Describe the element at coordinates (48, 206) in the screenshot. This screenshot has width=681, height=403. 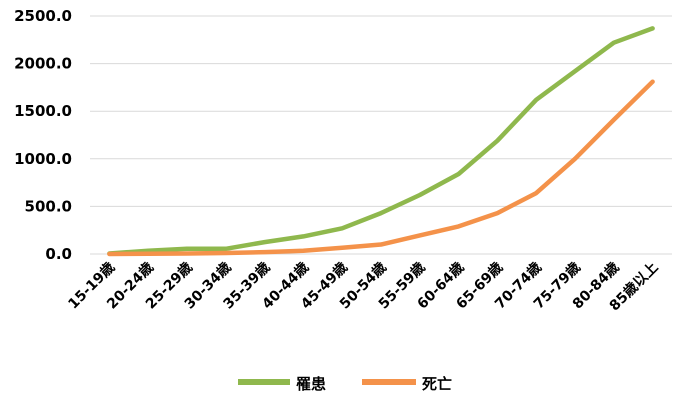
I see `y-tick-label: 500.0` at that location.